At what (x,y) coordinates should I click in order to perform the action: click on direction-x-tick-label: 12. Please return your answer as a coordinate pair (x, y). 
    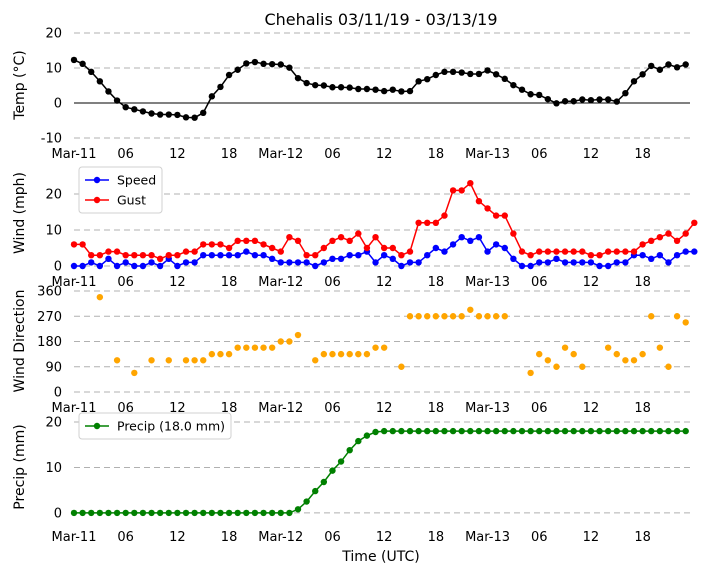
    Looking at the image, I should click on (384, 408).